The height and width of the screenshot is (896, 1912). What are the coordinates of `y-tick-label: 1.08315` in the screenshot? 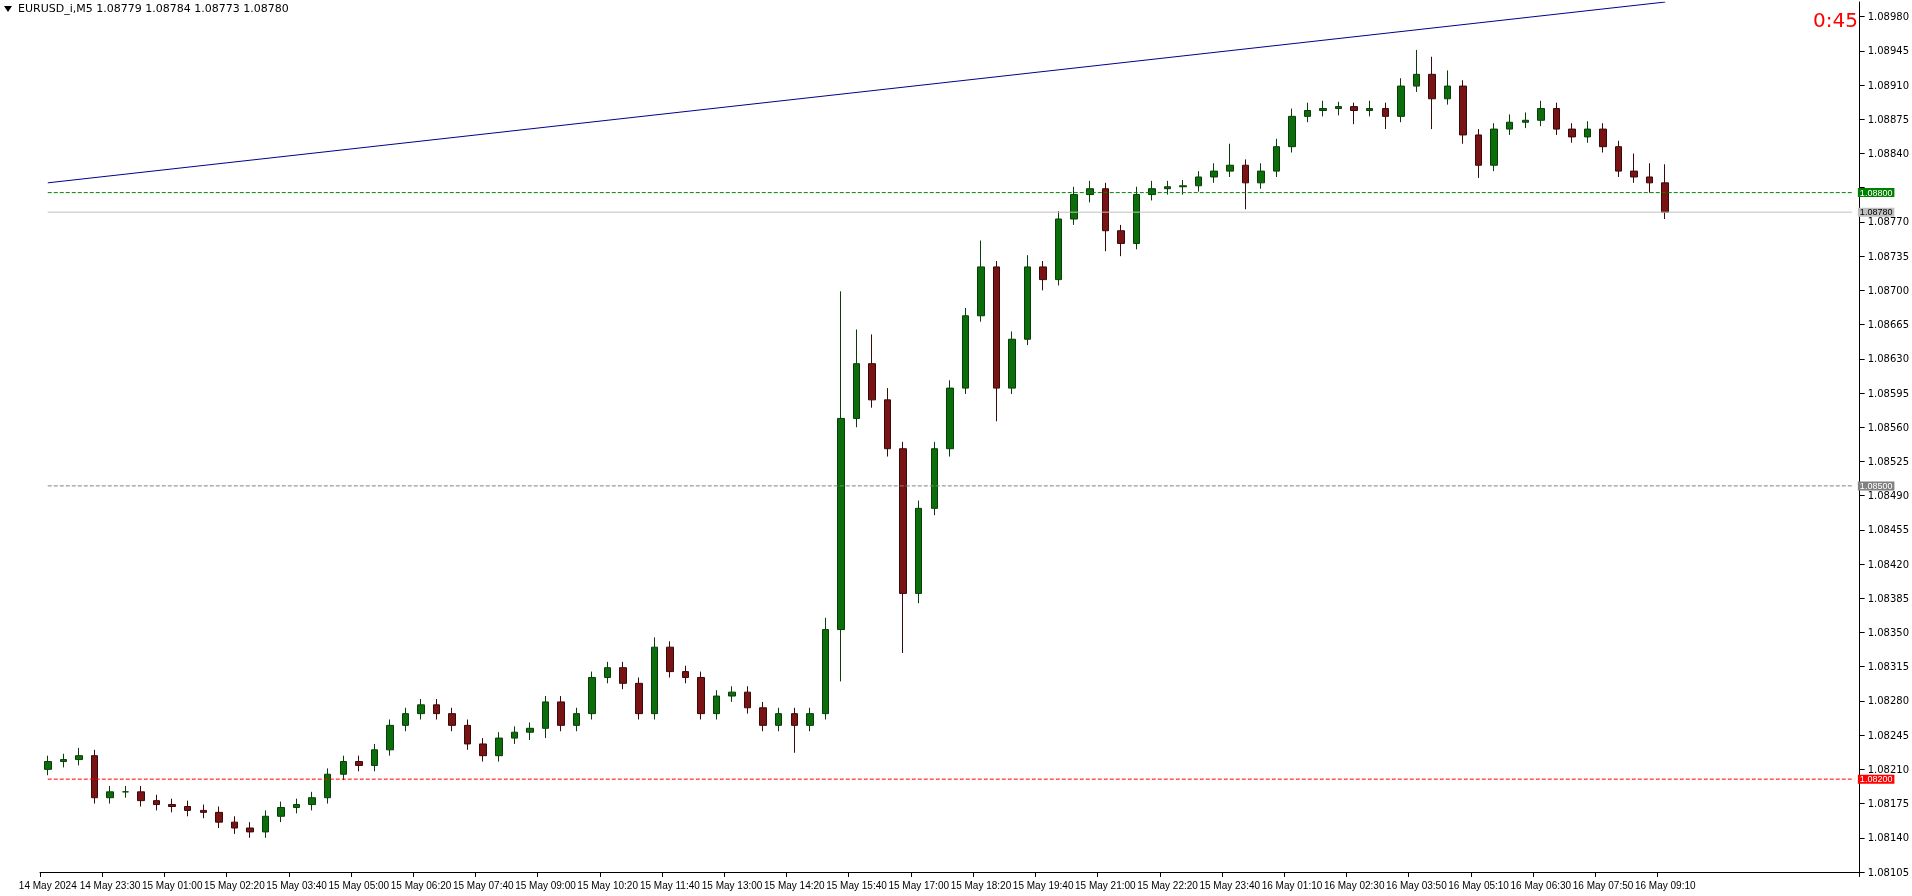 It's located at (1888, 667).